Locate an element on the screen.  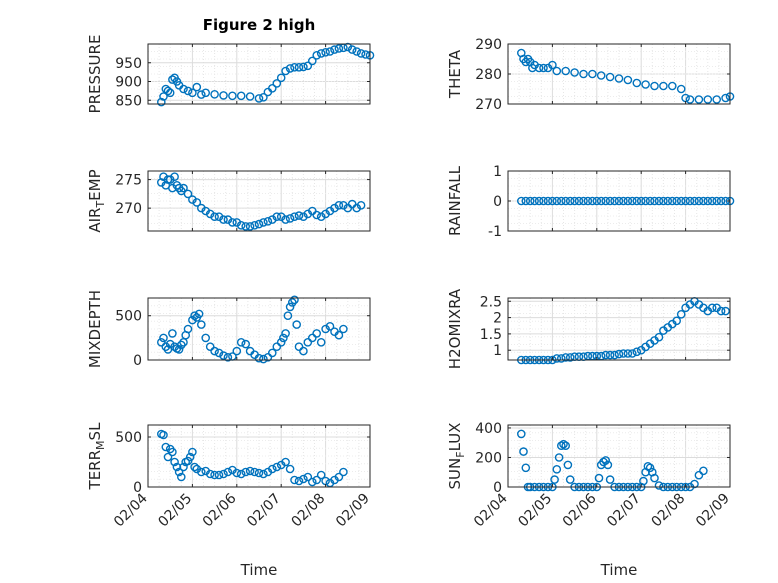
y-tick-label: 270 is located at coordinates (128, 209).